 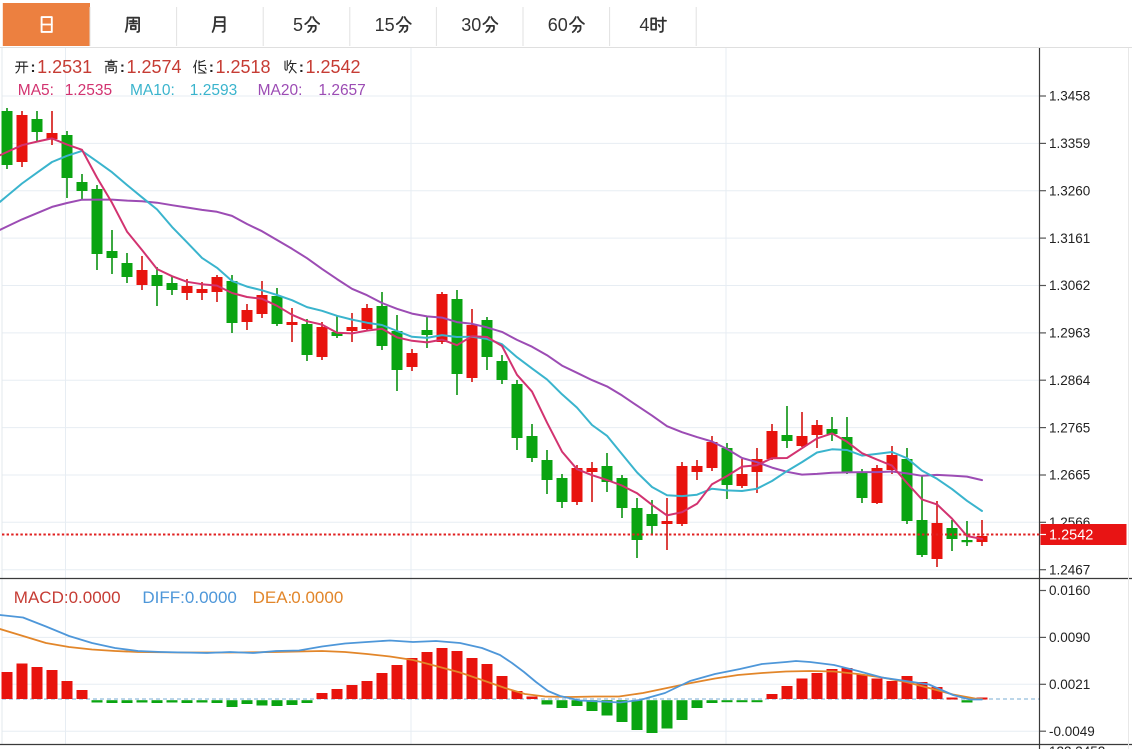 I want to click on svg-text: 1.2467, so click(x=1069, y=569).